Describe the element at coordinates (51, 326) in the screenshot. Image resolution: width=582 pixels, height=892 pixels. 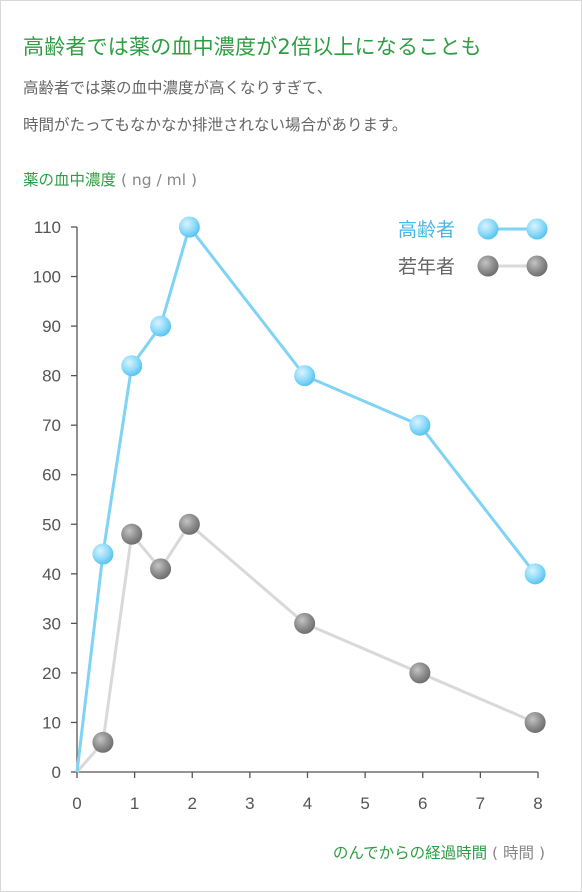
I see `y-tick-label: 90` at that location.